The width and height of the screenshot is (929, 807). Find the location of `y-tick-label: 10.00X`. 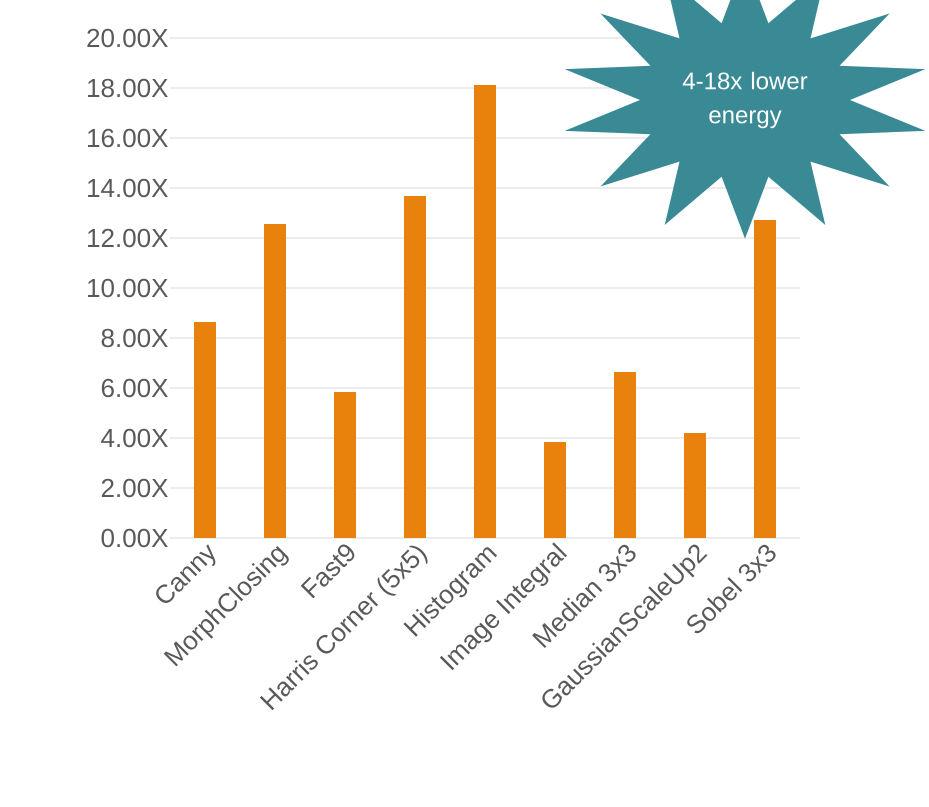

y-tick-label: 10.00X is located at coordinates (128, 288).